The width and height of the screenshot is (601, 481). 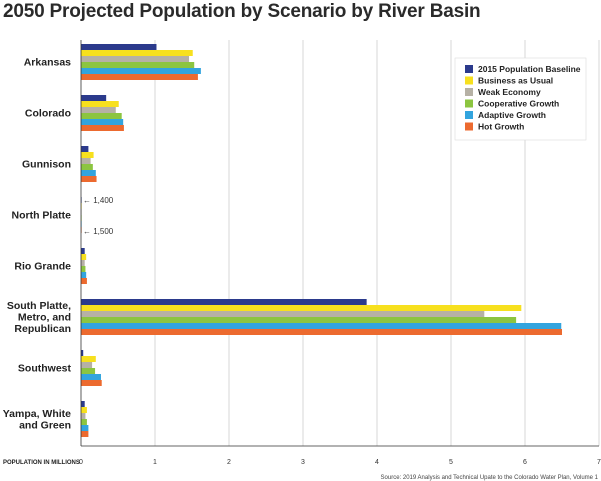 I want to click on category-label: Colorado, so click(x=48, y=114).